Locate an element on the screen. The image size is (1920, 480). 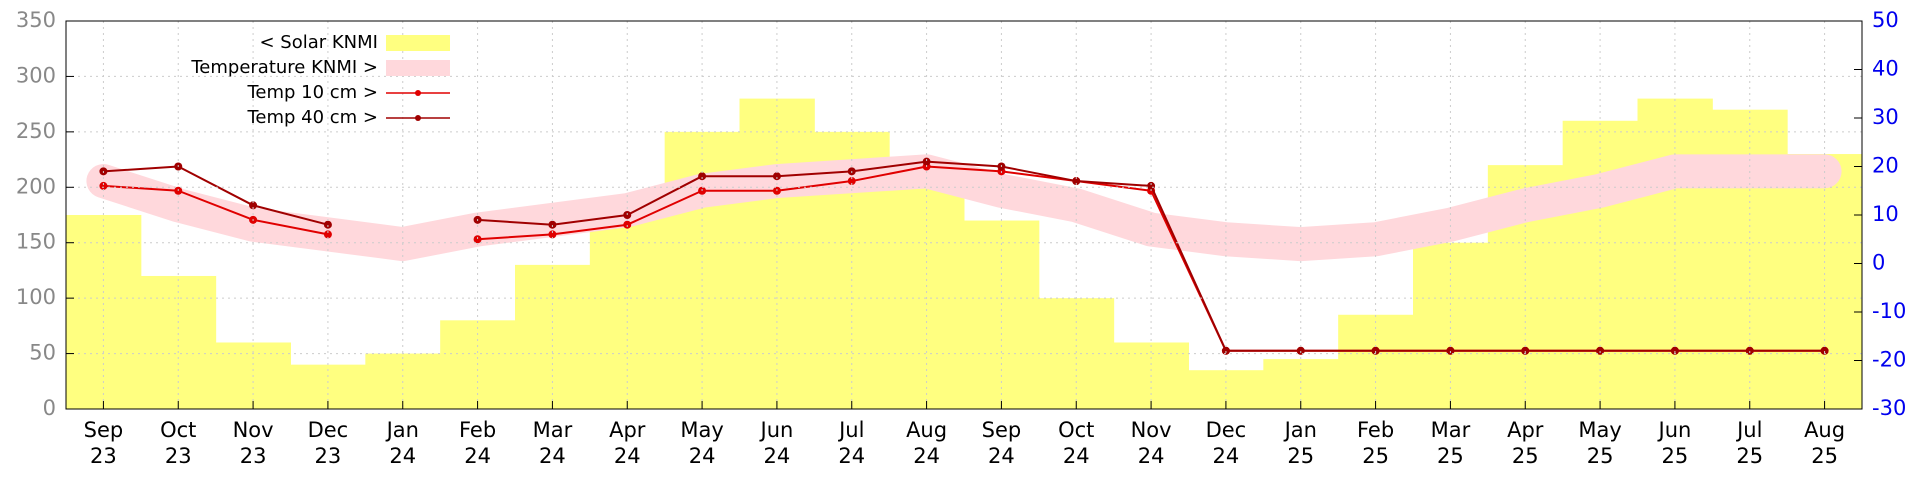
y2-tick-label: 20 is located at coordinates (1885, 166).